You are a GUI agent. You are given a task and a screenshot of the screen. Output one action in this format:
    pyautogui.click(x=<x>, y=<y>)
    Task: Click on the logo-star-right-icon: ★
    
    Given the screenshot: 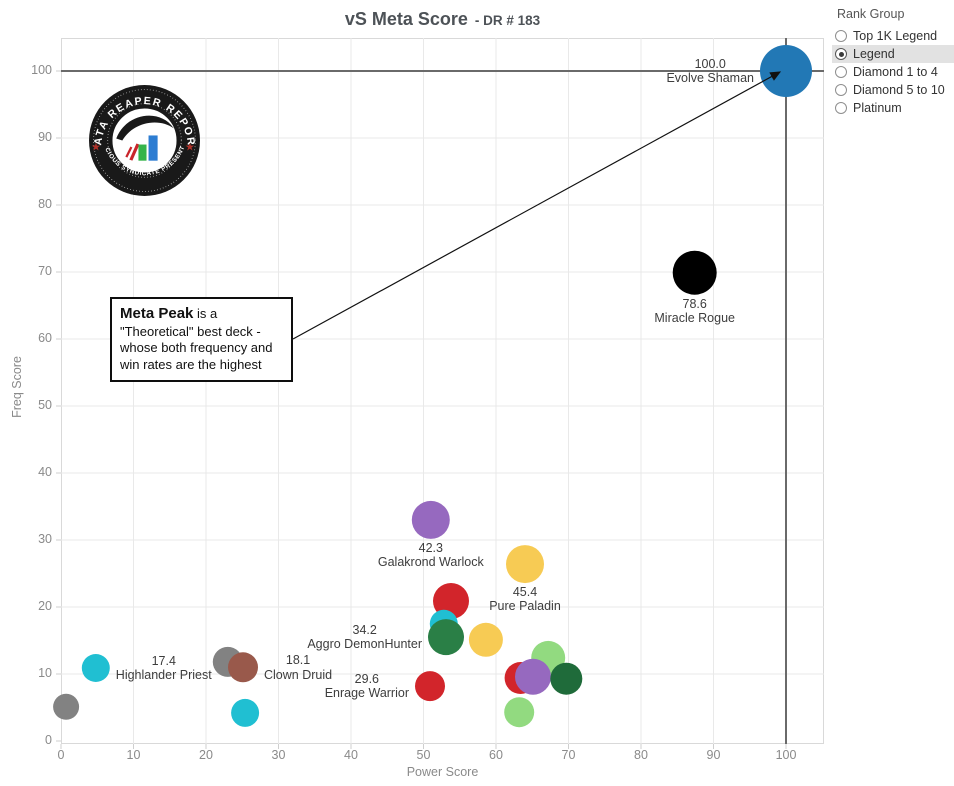 What is the action you would take?
    pyautogui.click(x=190, y=148)
    